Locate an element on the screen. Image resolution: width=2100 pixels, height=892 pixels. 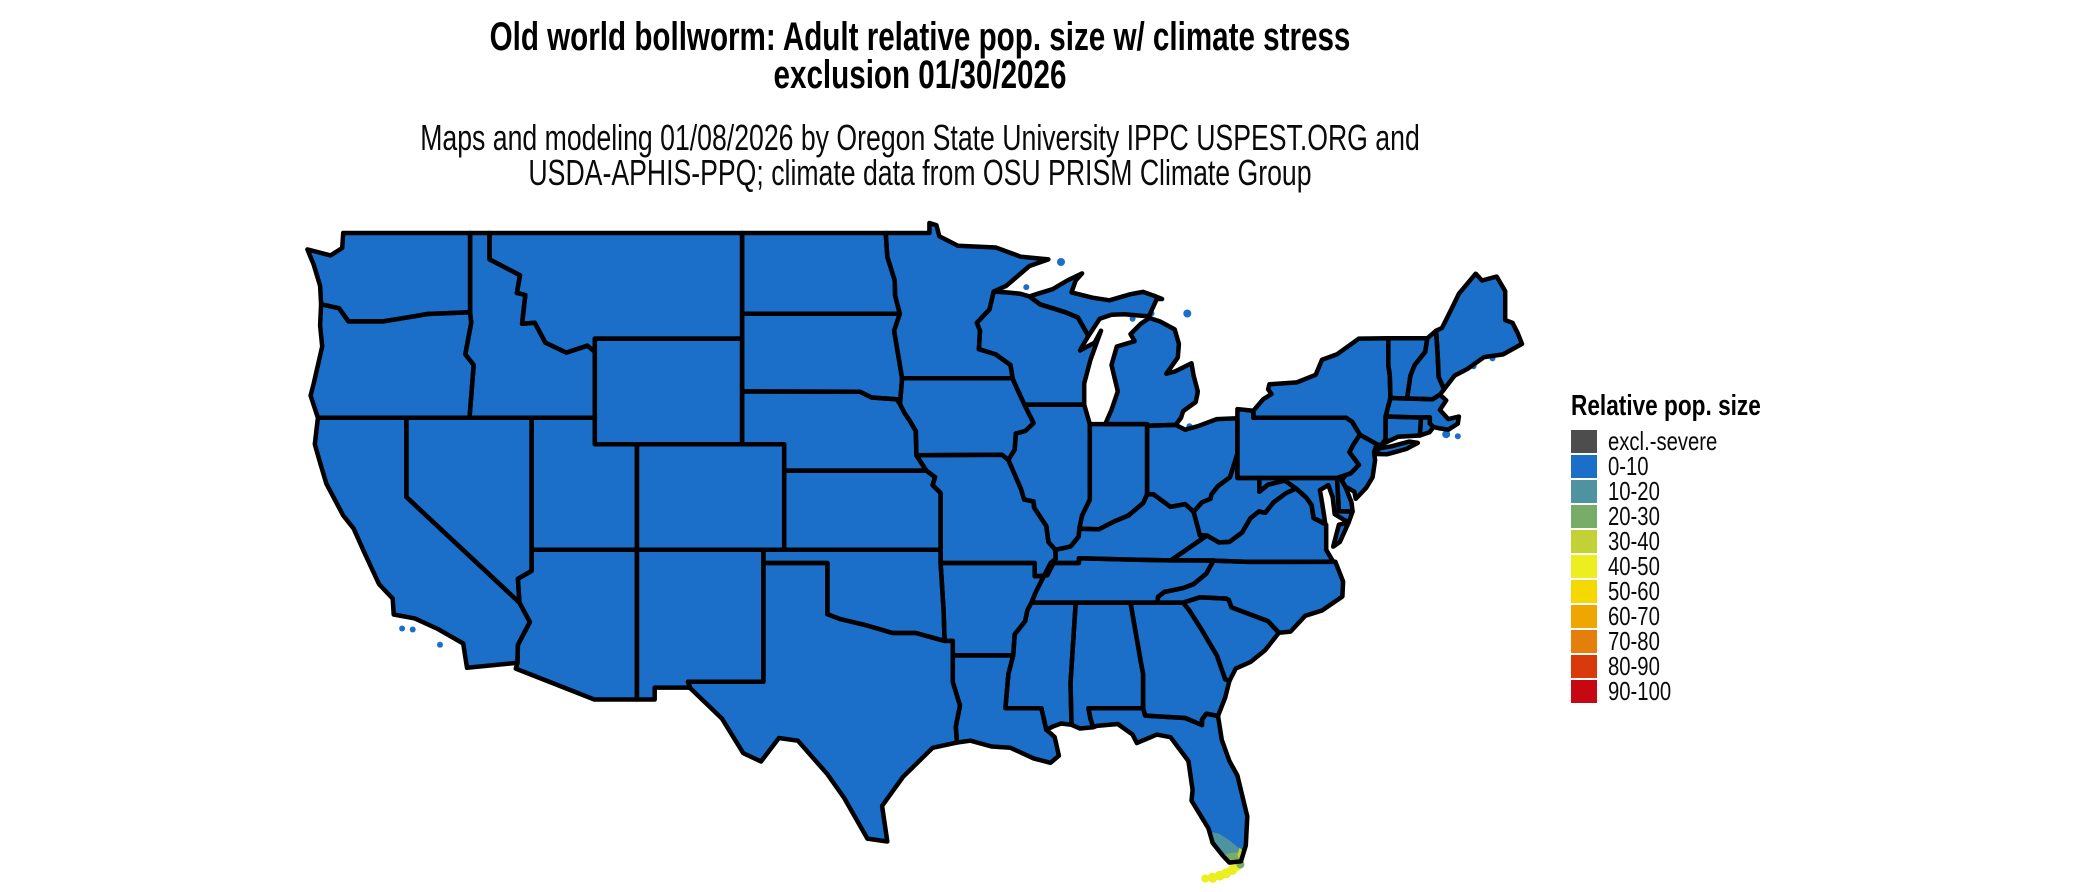
legend-entry: 40-50 is located at coordinates (1692, 566).